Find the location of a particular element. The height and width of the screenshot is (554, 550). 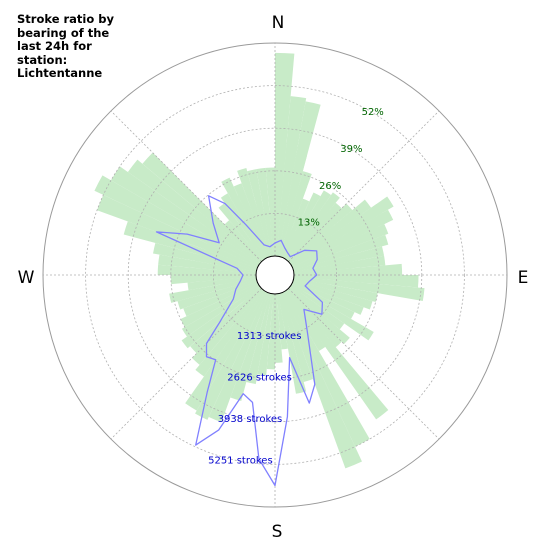

compass-label-n: N is located at coordinates (278, 23).